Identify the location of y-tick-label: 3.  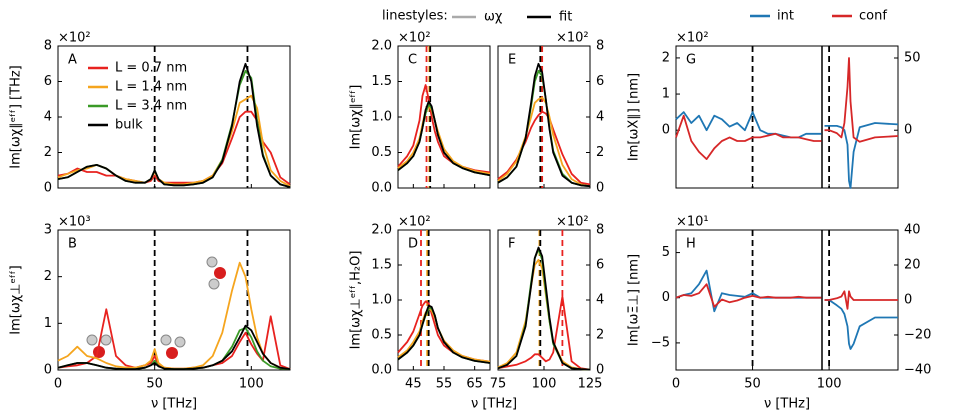
(48, 230).